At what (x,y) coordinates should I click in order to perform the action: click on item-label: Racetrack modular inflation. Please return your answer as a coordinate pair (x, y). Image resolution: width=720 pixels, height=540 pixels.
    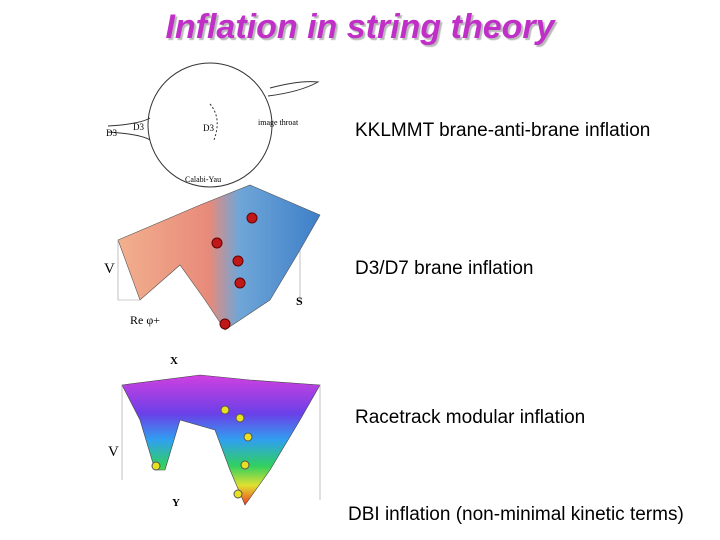
    Looking at the image, I should click on (470, 417).